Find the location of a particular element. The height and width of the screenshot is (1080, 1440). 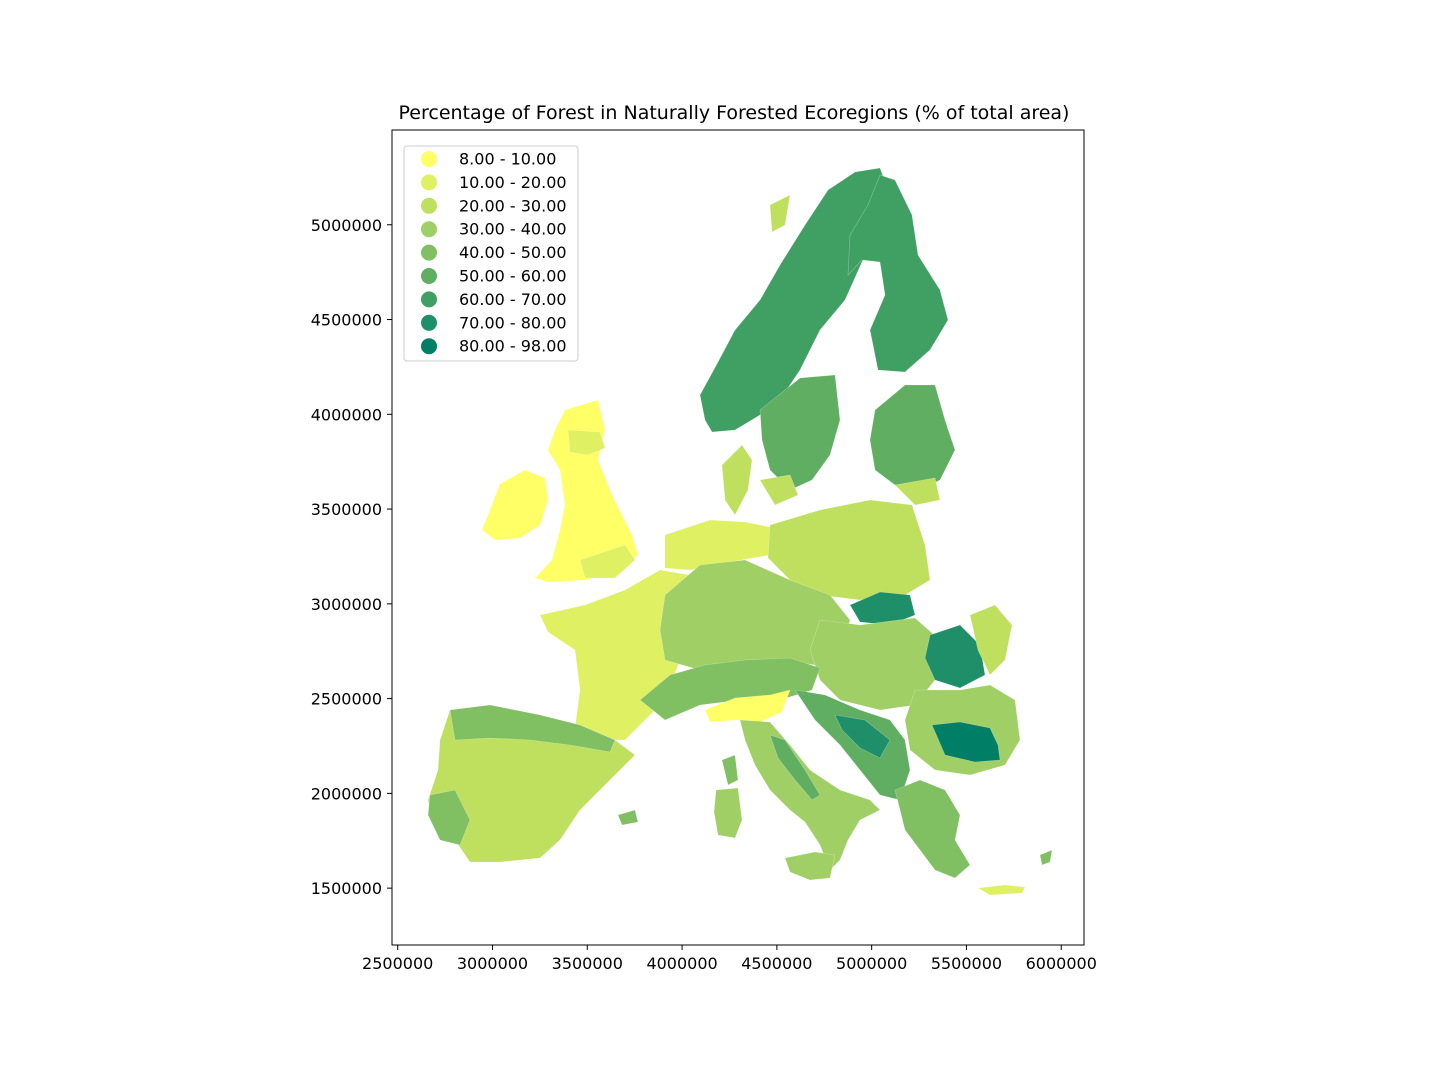

legend-label: 40.00 - 50.00 is located at coordinates (513, 252).